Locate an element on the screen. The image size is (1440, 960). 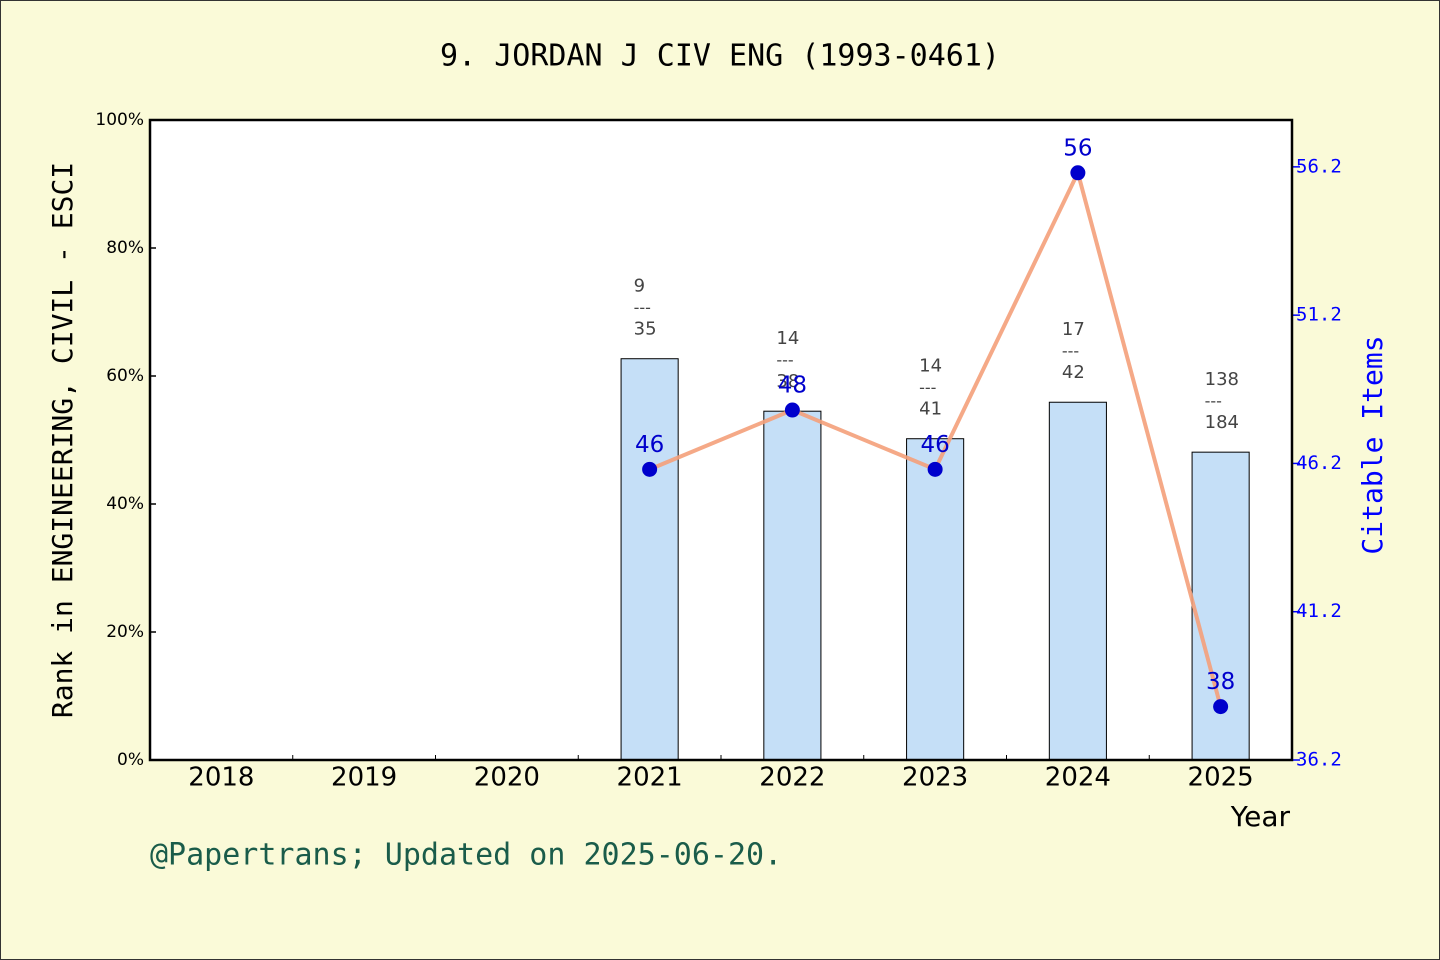
y-tick-label: 80% is located at coordinates (125, 248).